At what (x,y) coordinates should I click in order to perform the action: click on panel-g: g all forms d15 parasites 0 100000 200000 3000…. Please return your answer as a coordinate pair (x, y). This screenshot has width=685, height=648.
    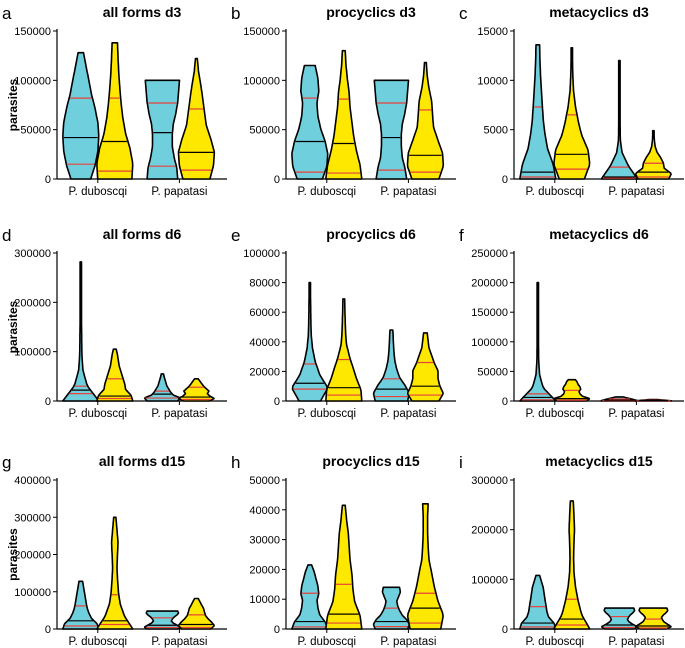
    Looking at the image, I should click on (114, 550).